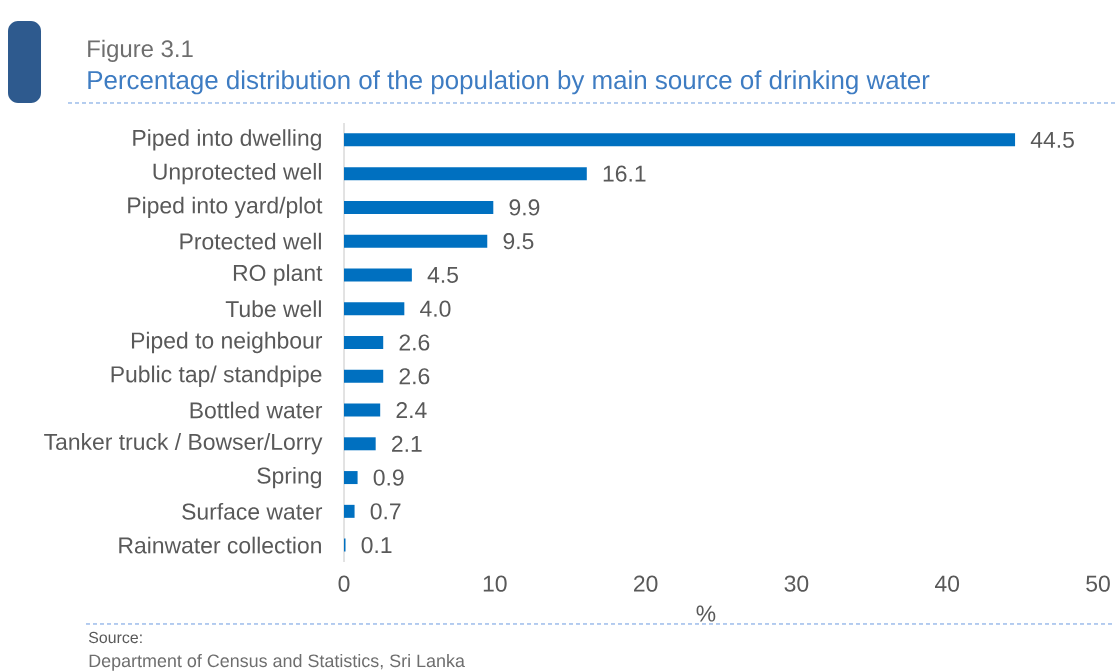 This screenshot has height=671, width=1120. I want to click on data-label: 16.1, so click(624, 173).